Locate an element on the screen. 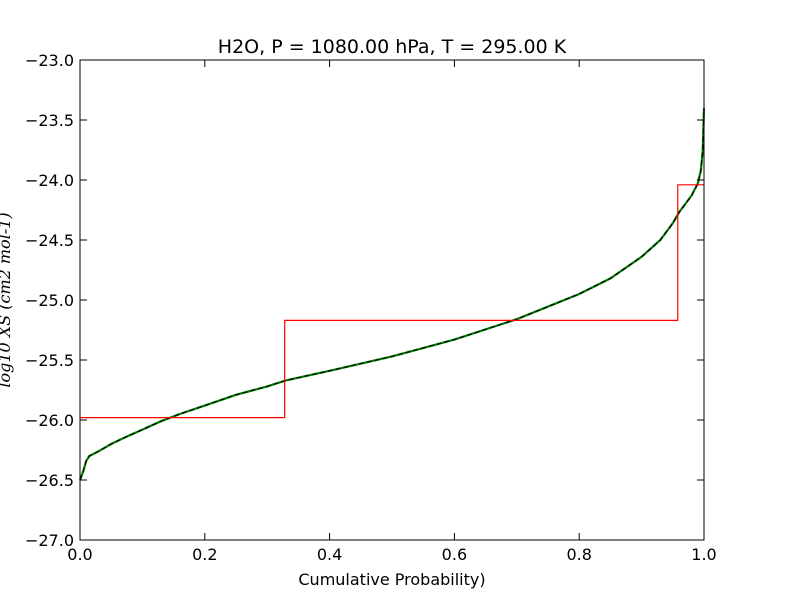 This screenshot has height=600, width=800. y-tick-label: −26.5 is located at coordinates (49, 480).